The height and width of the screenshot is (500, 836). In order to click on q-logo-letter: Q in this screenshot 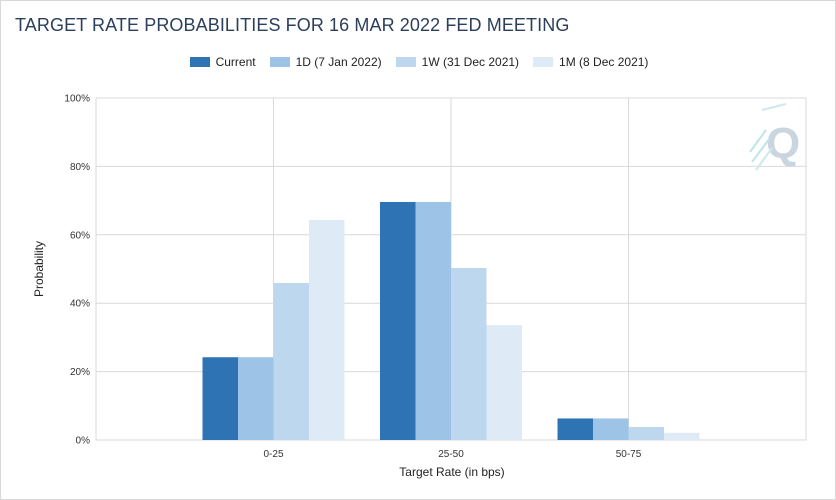, I will do `click(783, 143)`.